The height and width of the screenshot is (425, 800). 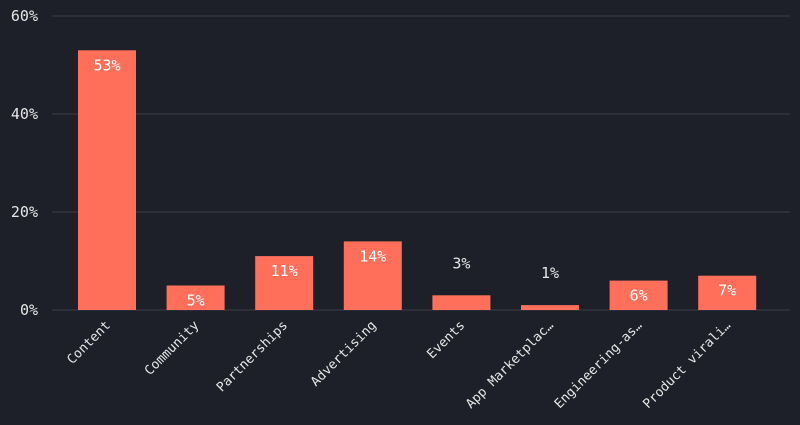 I want to click on y-tick-label: 20%, so click(x=24, y=212).